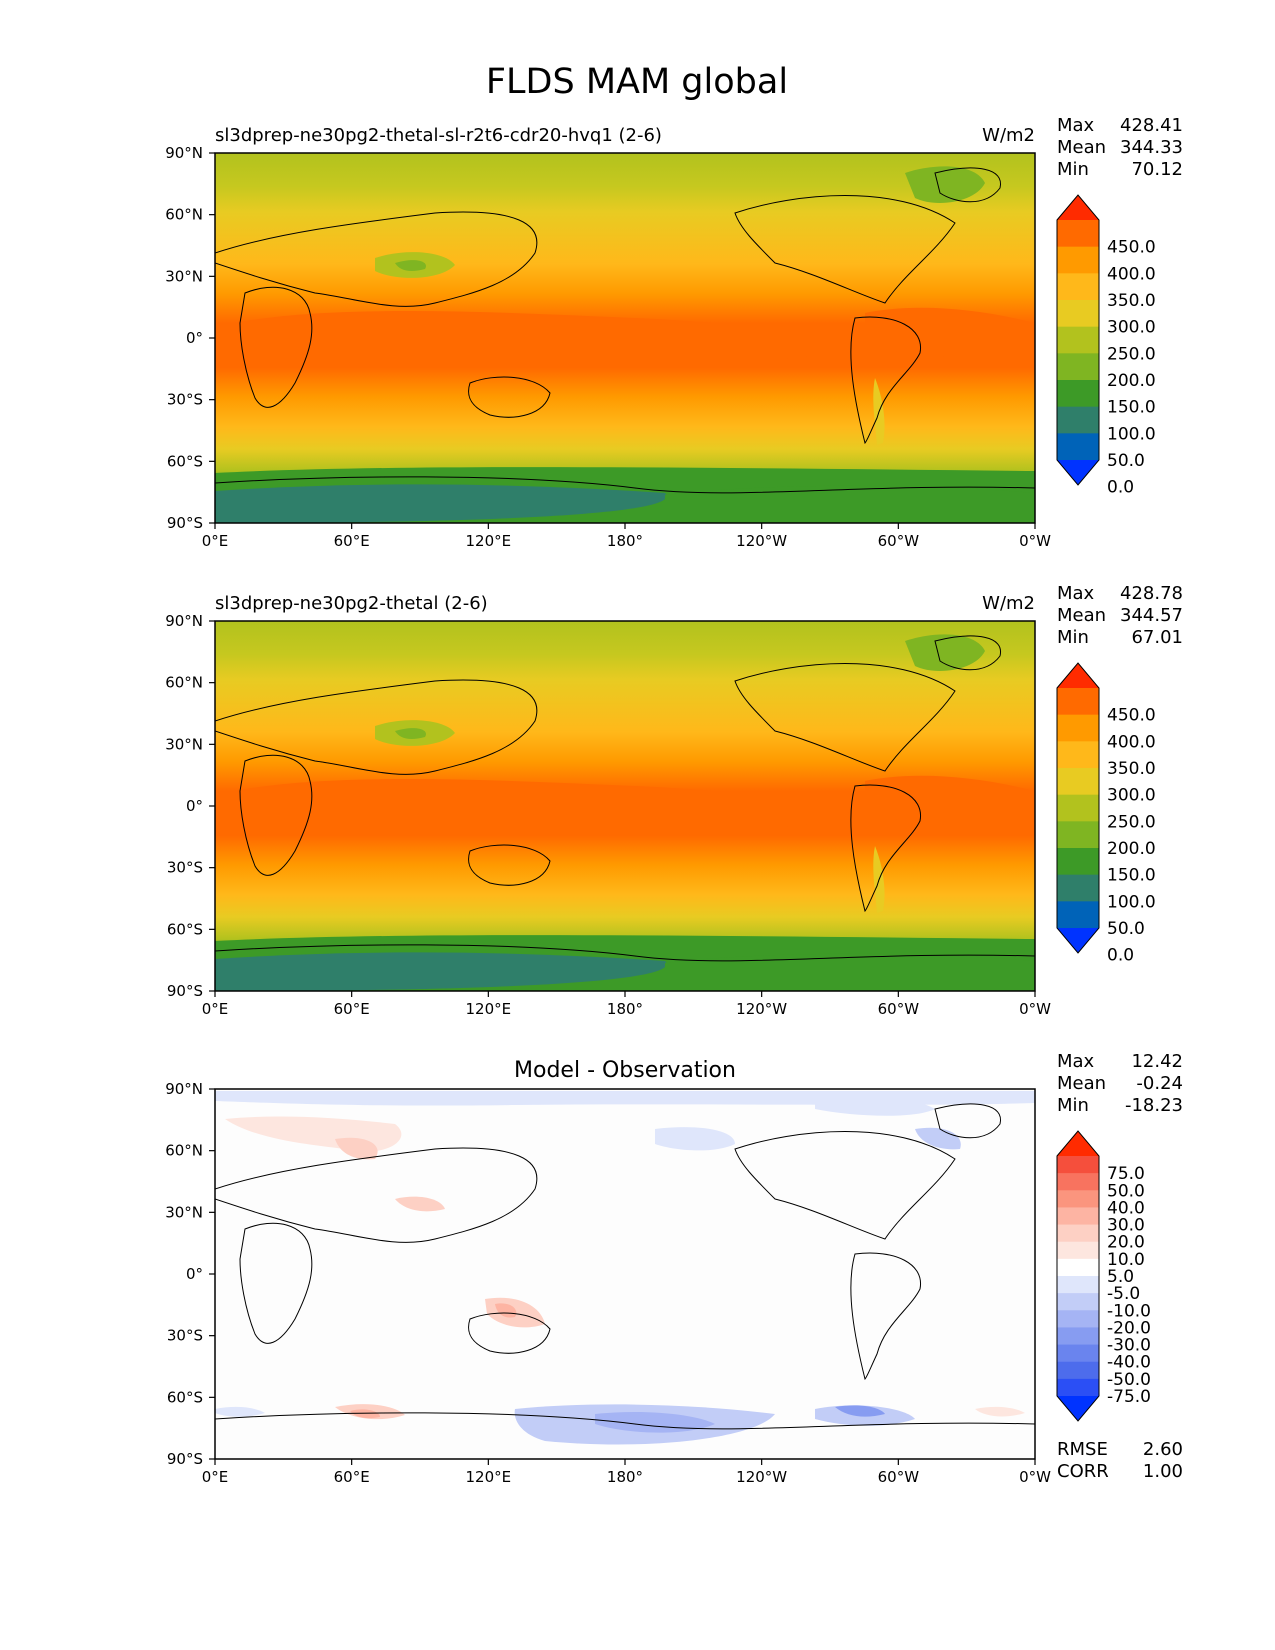  What do you see at coordinates (1131, 434) in the screenshot?
I see `colorbar-tick-label: 100.0` at bounding box center [1131, 434].